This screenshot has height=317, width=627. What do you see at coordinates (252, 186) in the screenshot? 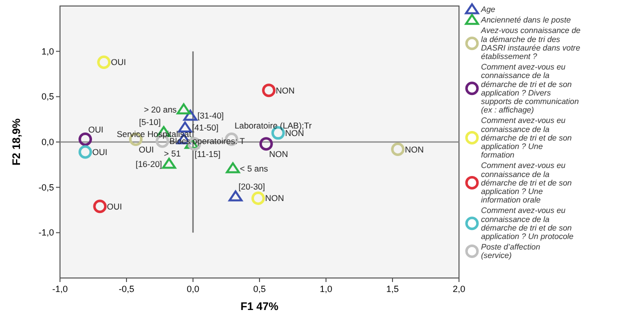
I see `data-label: [20-30]` at bounding box center [252, 186].